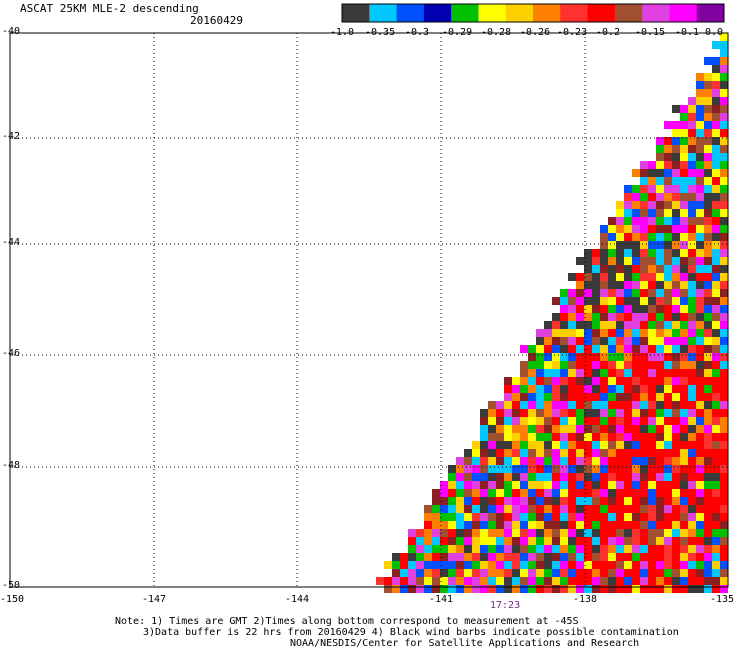  What do you see at coordinates (380, 32) in the screenshot?
I see `colorbar-tick-label: -0.35` at bounding box center [380, 32].